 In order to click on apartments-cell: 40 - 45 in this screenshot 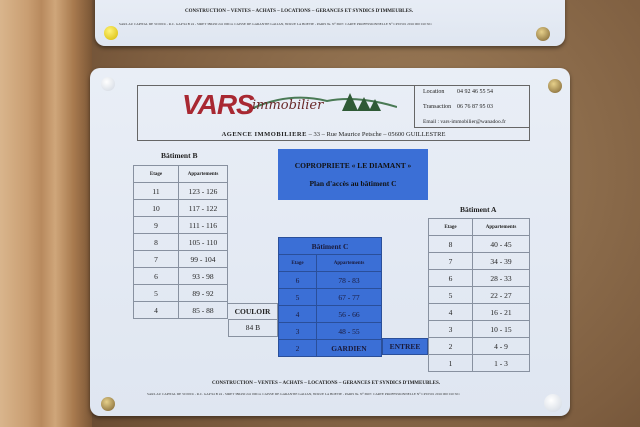, I will do `click(501, 244)`.